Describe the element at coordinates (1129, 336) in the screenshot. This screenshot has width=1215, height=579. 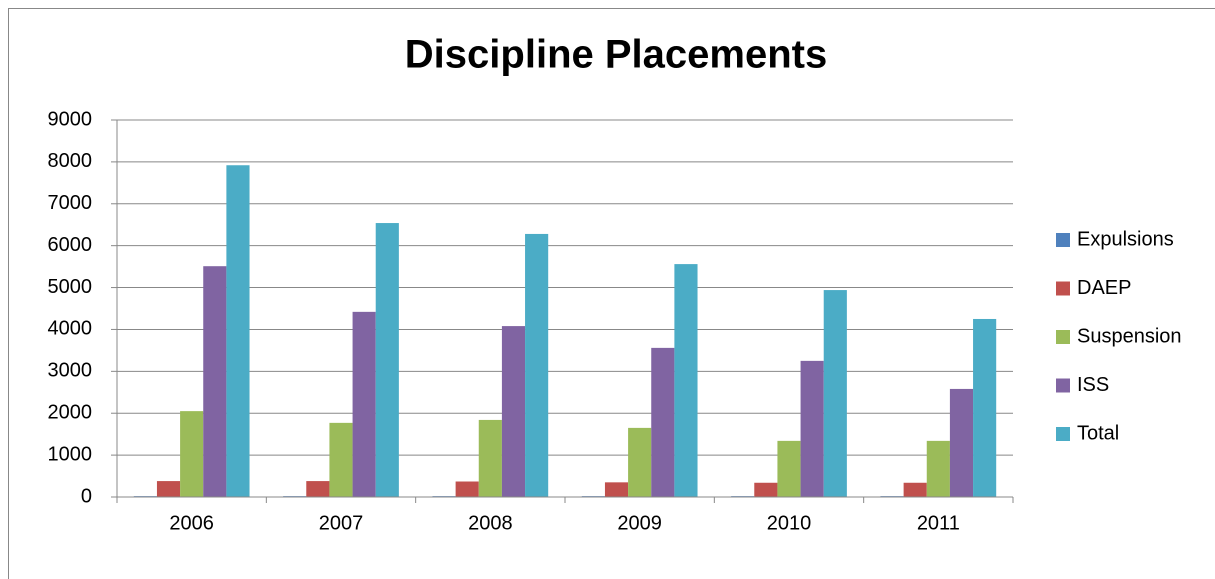
I see `legend-label: Suspension` at that location.